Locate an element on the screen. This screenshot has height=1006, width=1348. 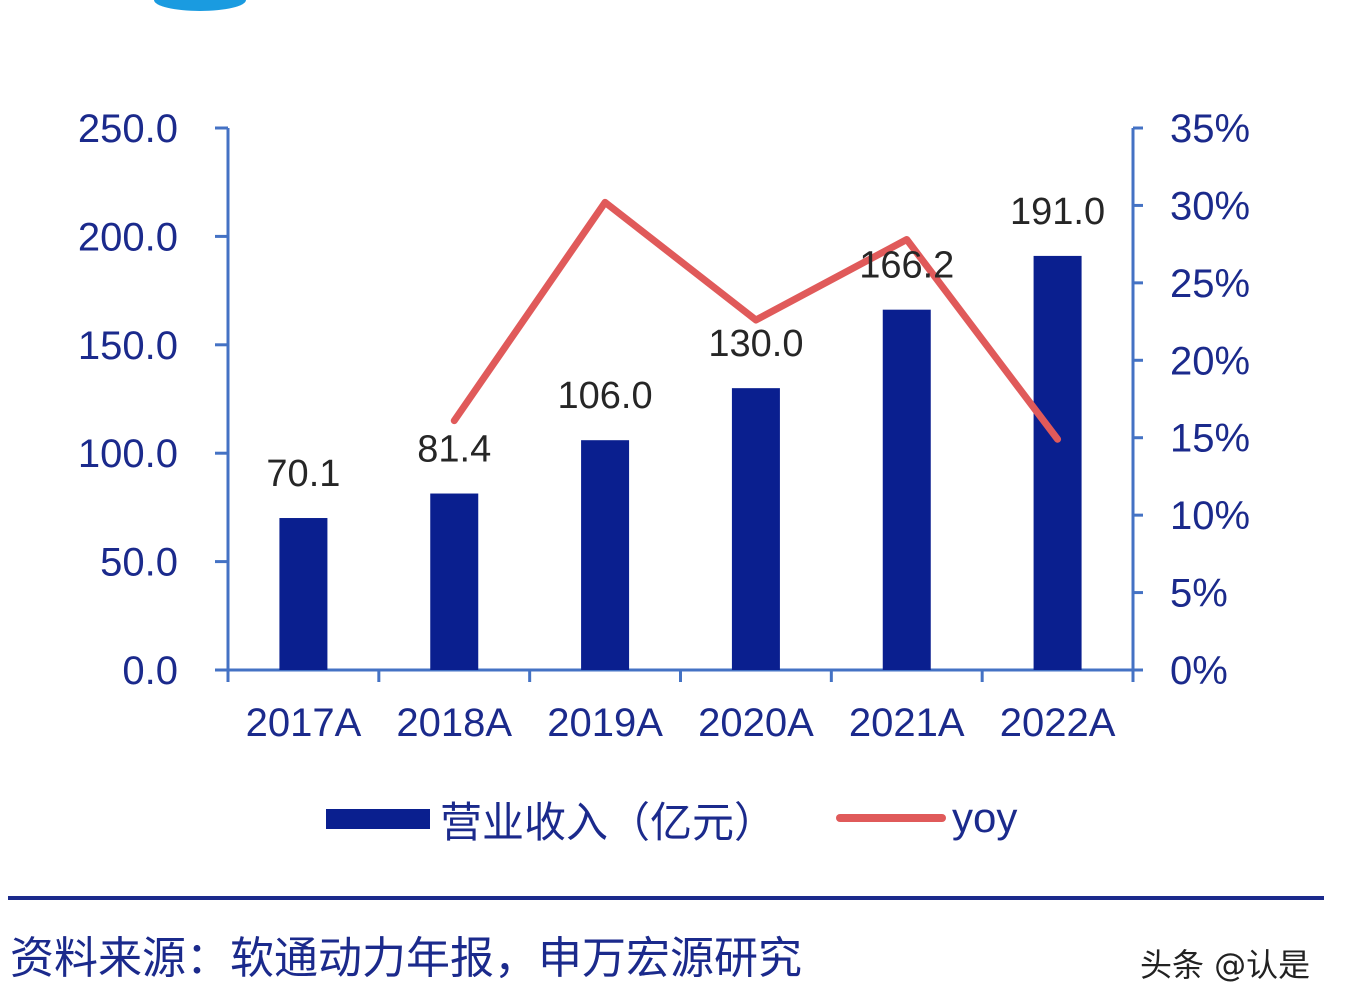
right-axis-tick-label: 20% is located at coordinates (1210, 361).